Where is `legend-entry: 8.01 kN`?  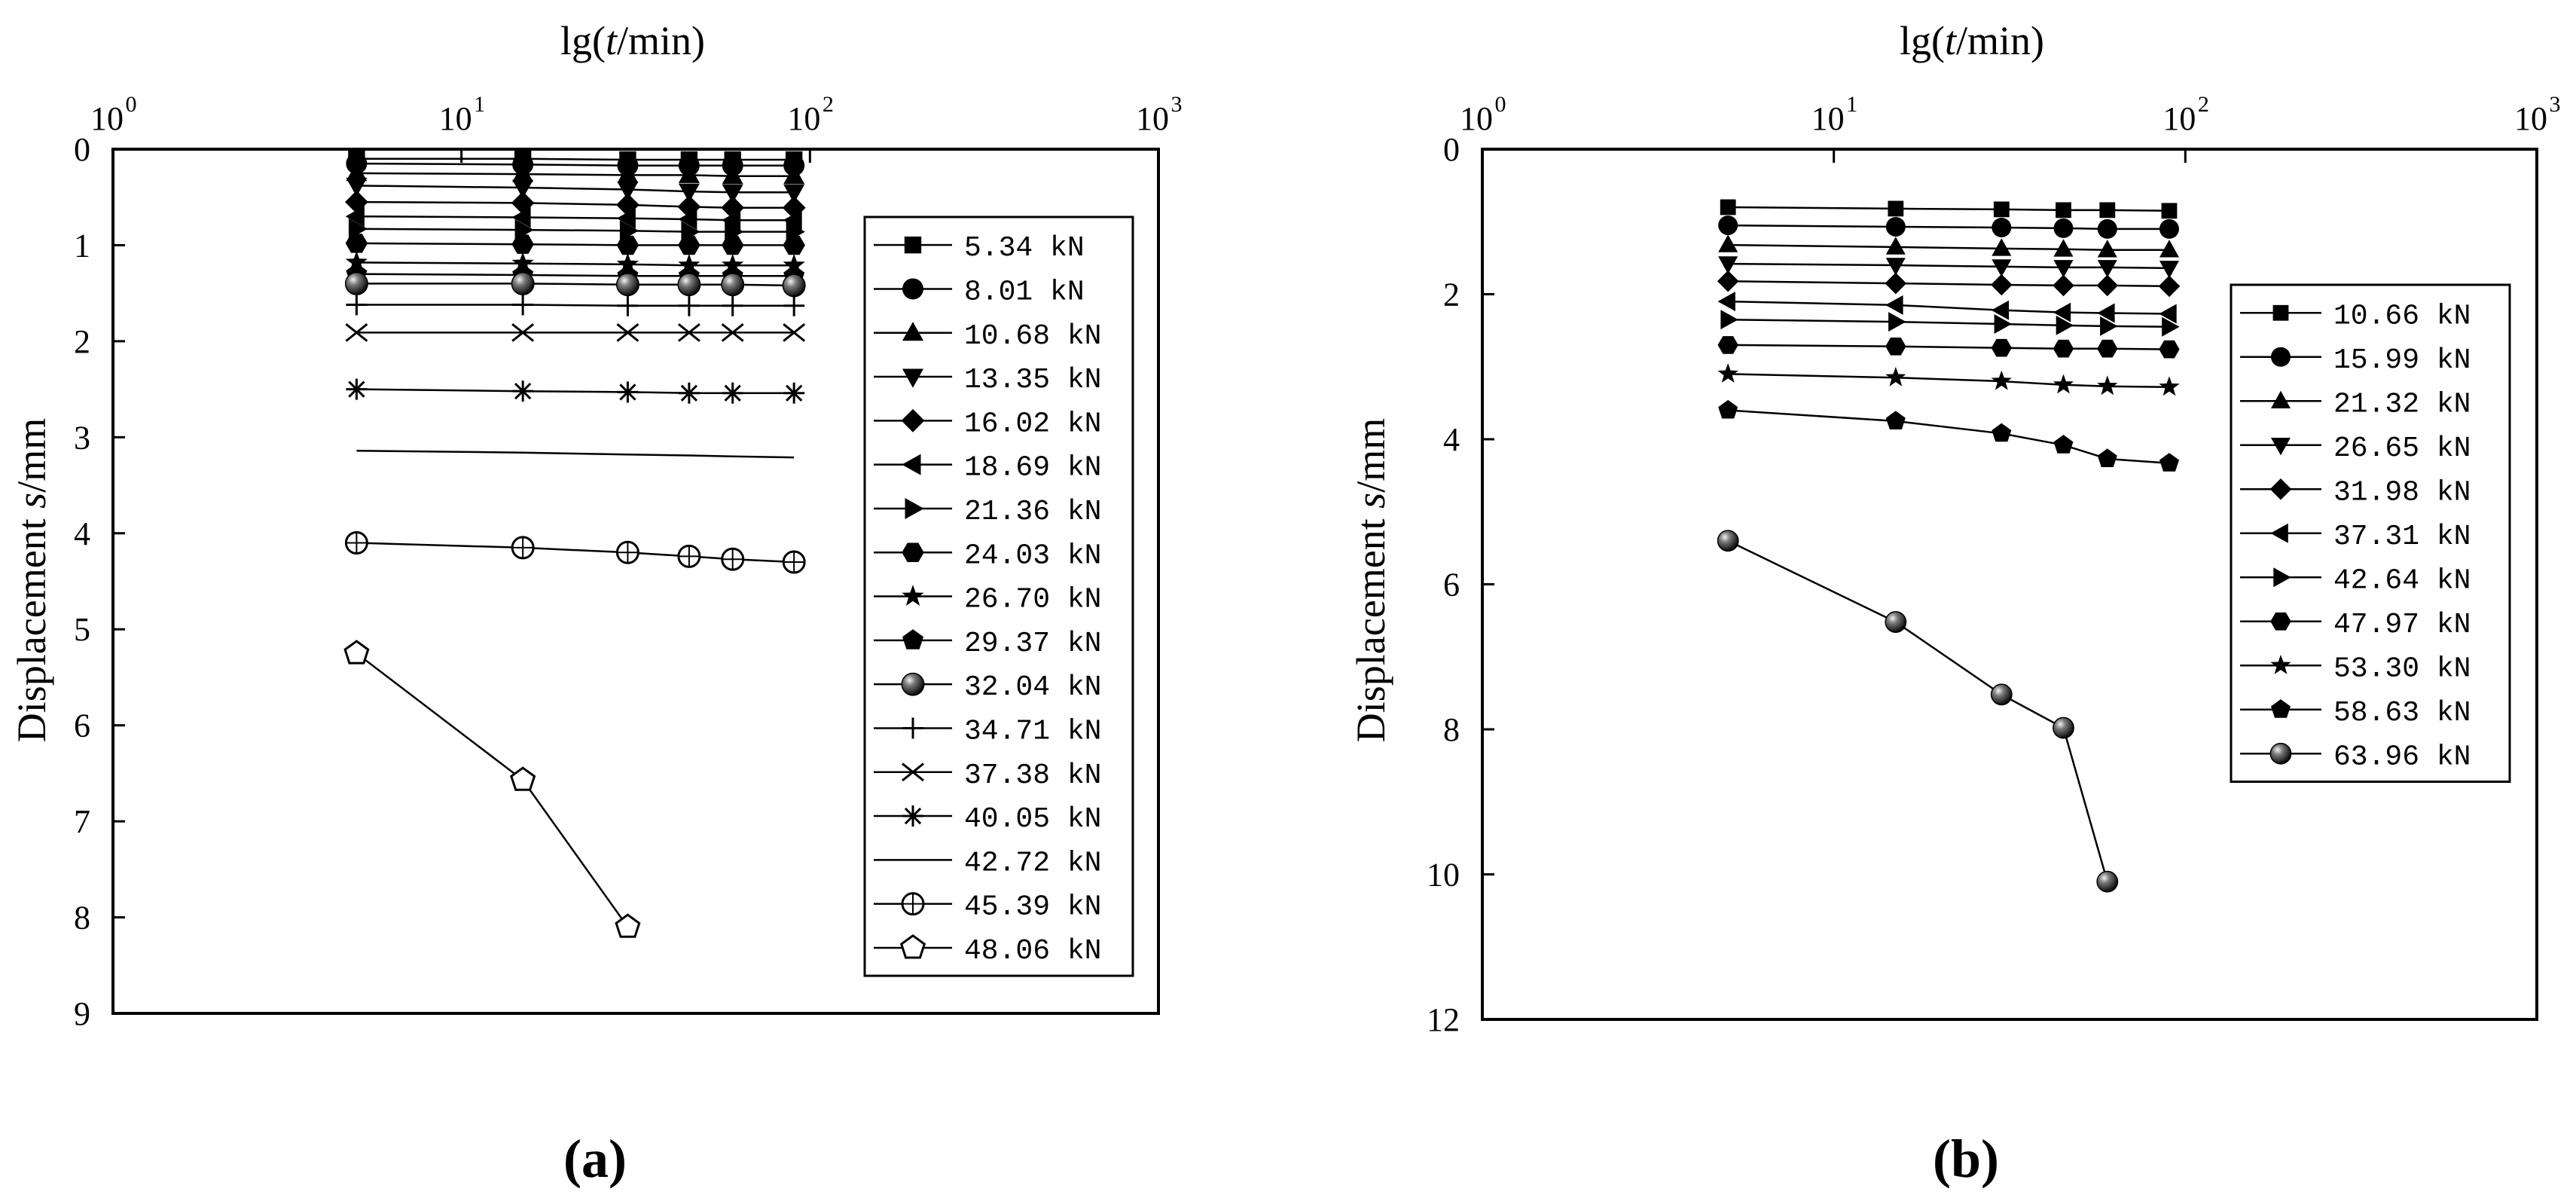 legend-entry: 8.01 kN is located at coordinates (980, 292).